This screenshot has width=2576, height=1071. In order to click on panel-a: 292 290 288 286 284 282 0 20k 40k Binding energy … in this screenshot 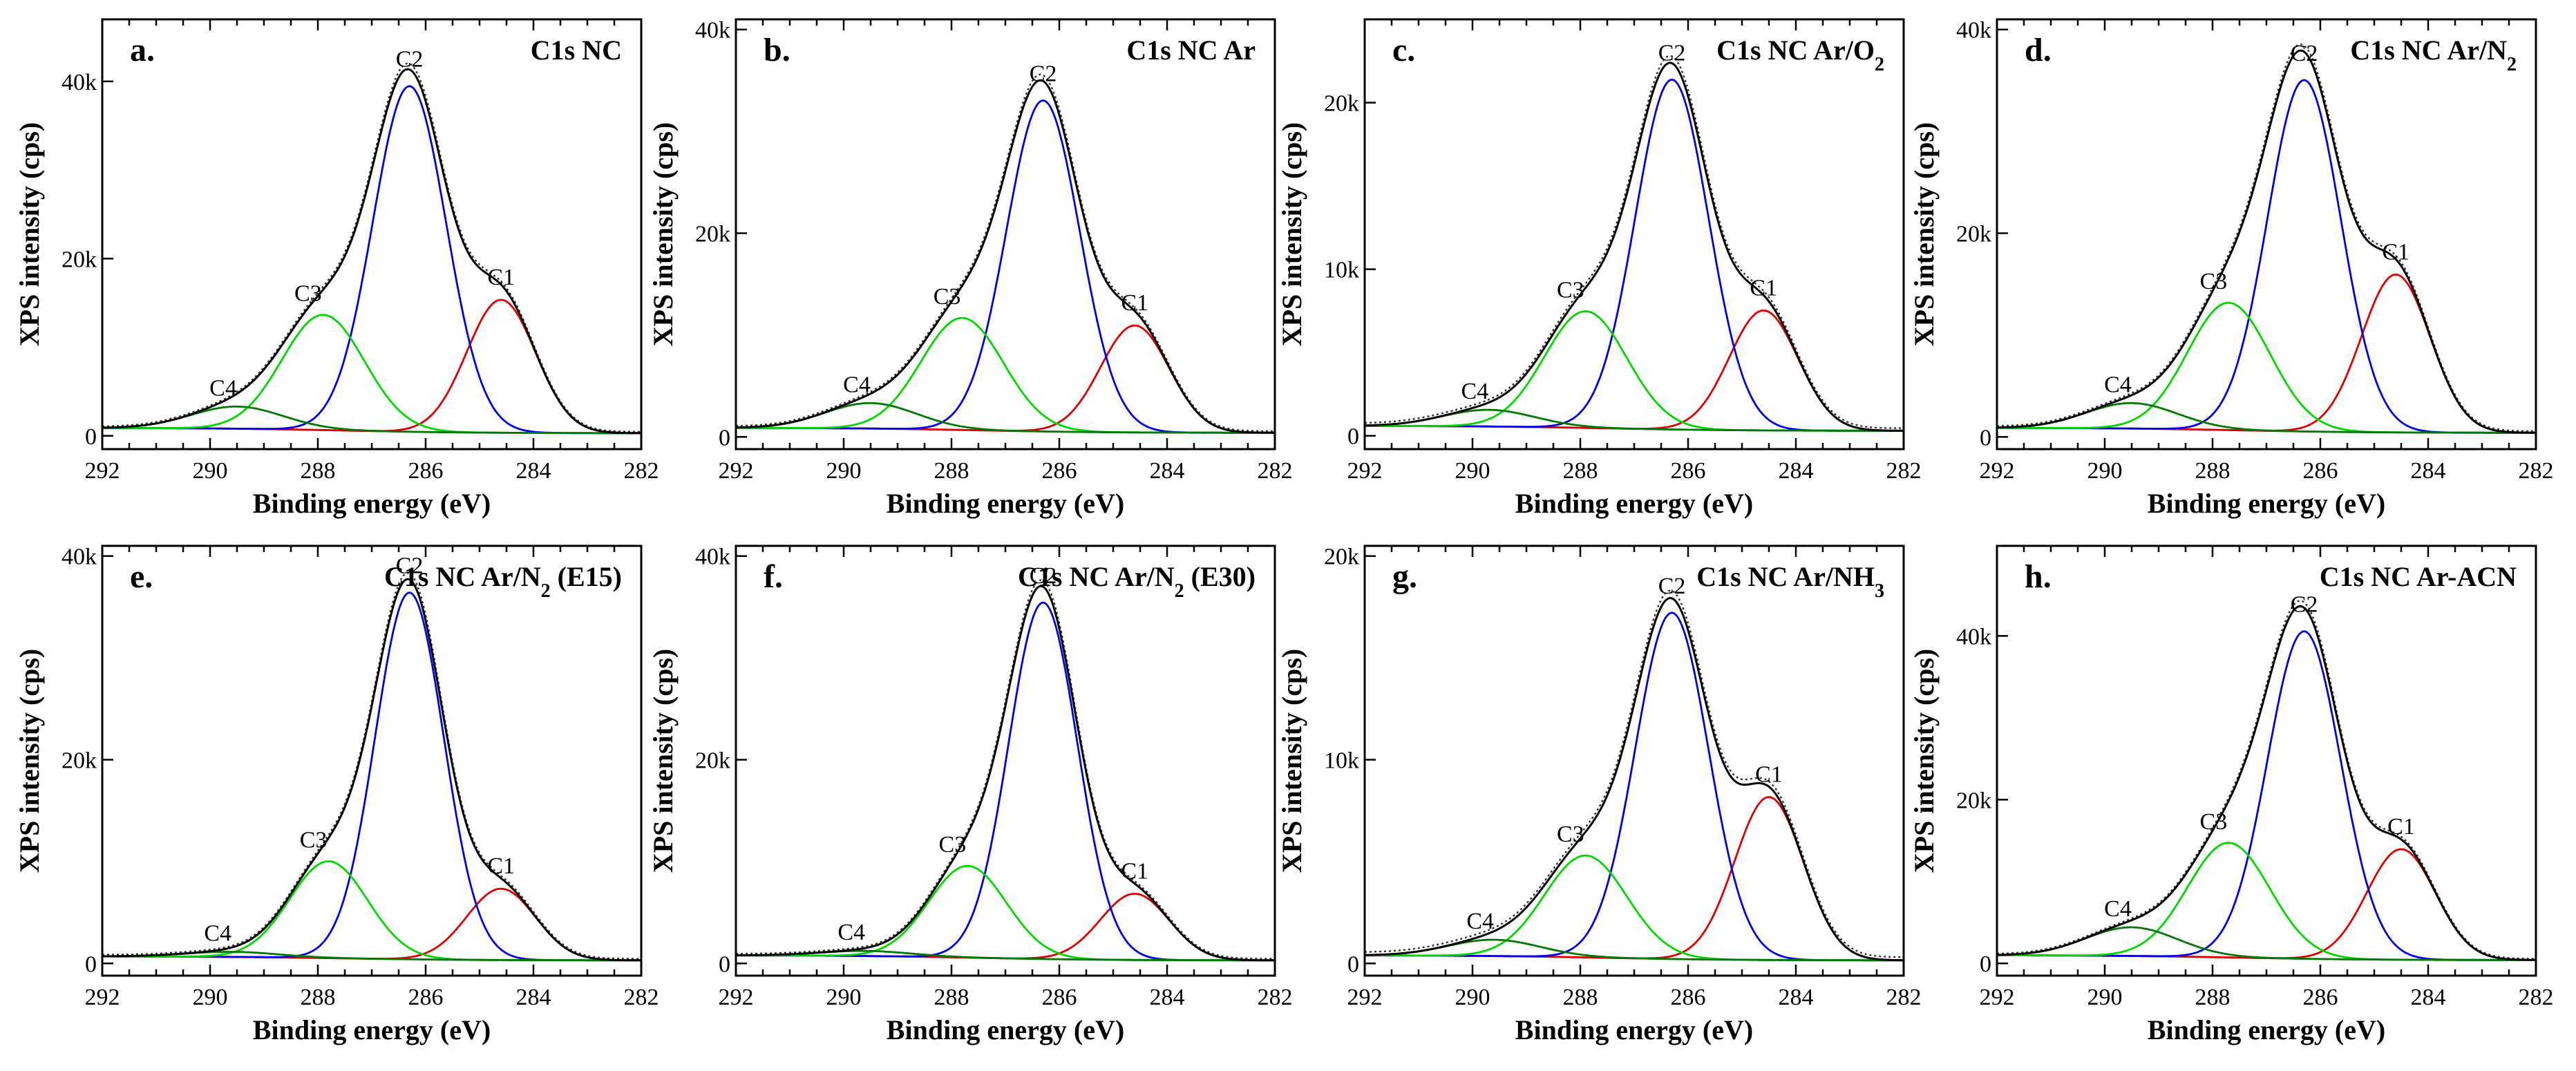, I will do `click(336, 268)`.